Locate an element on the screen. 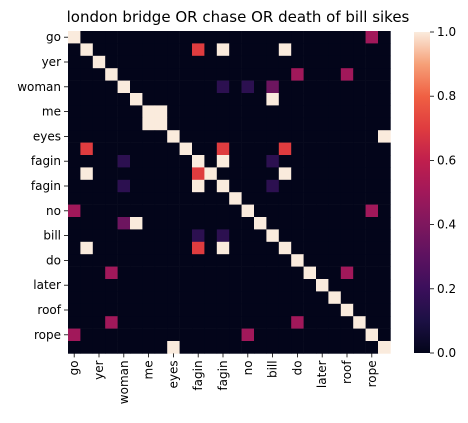 This screenshot has width=468, height=423. colorbar-ticks: 0.0 0.2 0.4 0.6 0.8 1.0 is located at coordinates (443, 192).